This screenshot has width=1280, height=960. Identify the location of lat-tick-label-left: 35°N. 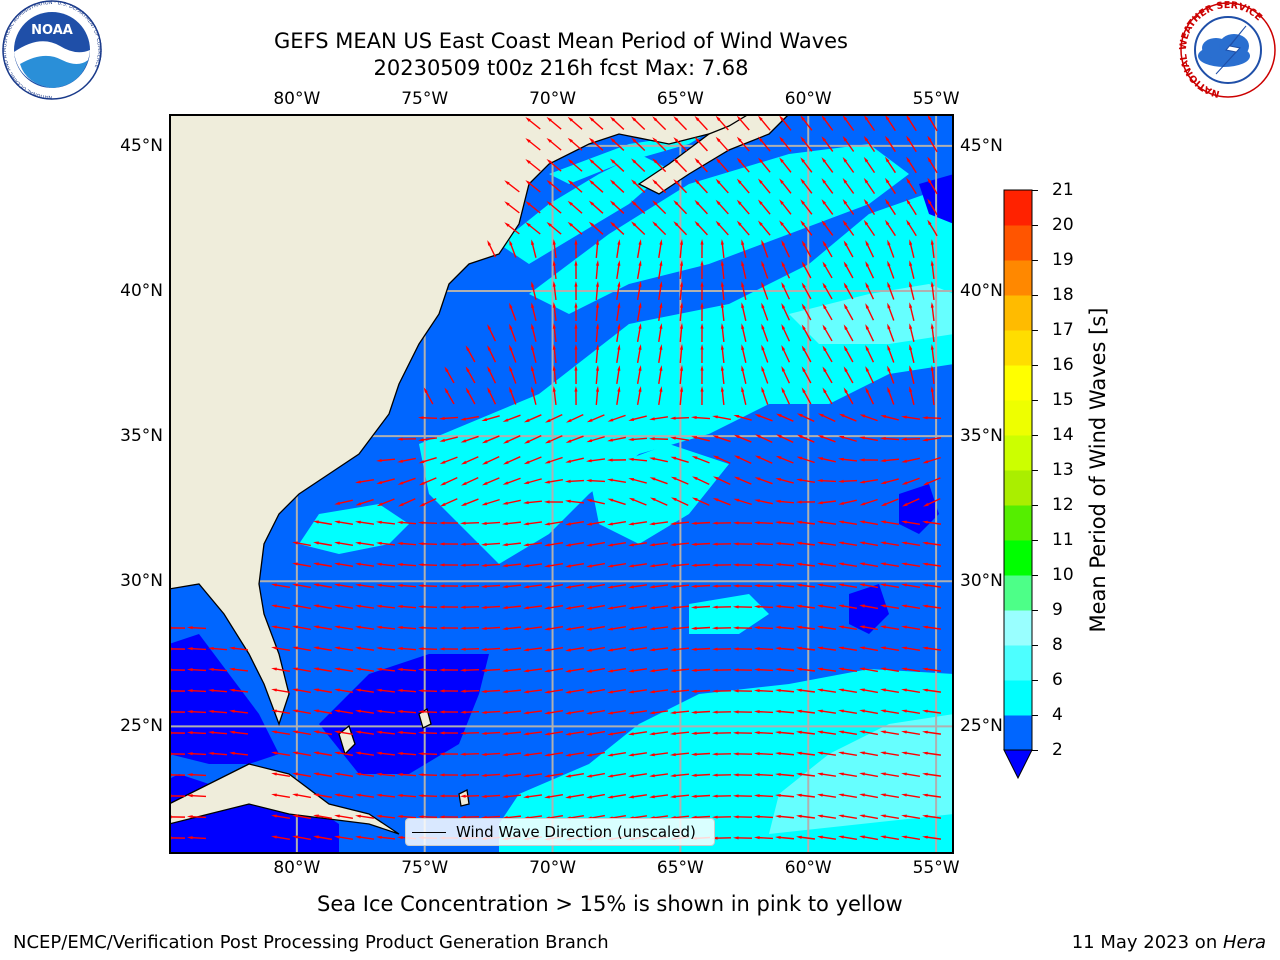
(141, 436).